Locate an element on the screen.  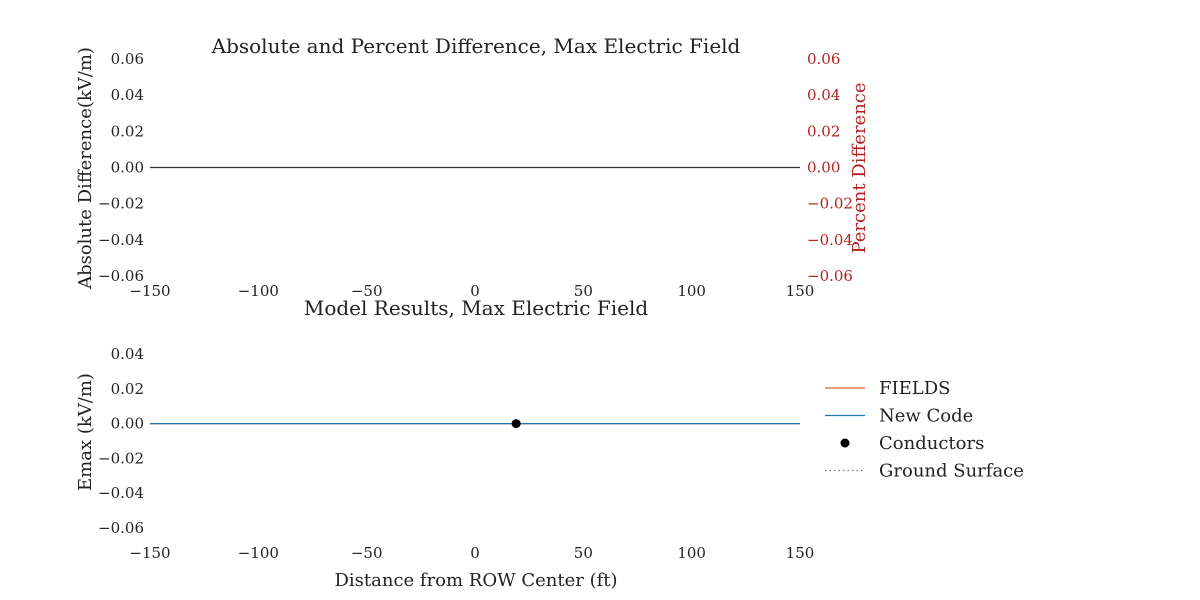
top-y2-tick-label: −0.02 is located at coordinates (830, 204).